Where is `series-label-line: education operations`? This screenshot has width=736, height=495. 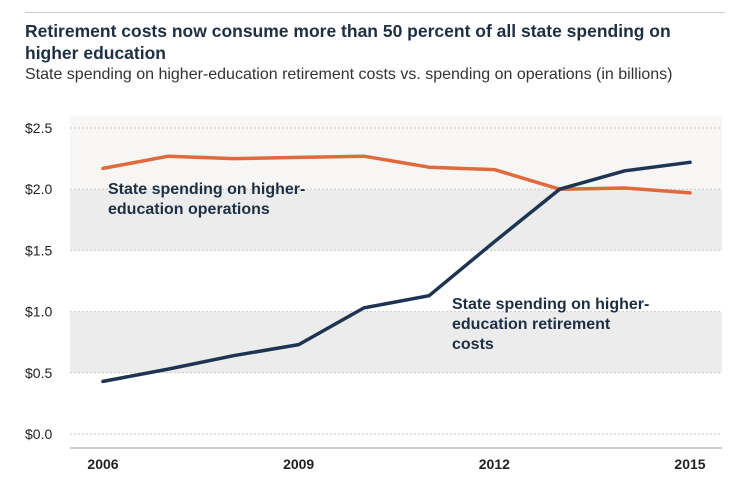
series-label-line: education operations is located at coordinates (189, 209).